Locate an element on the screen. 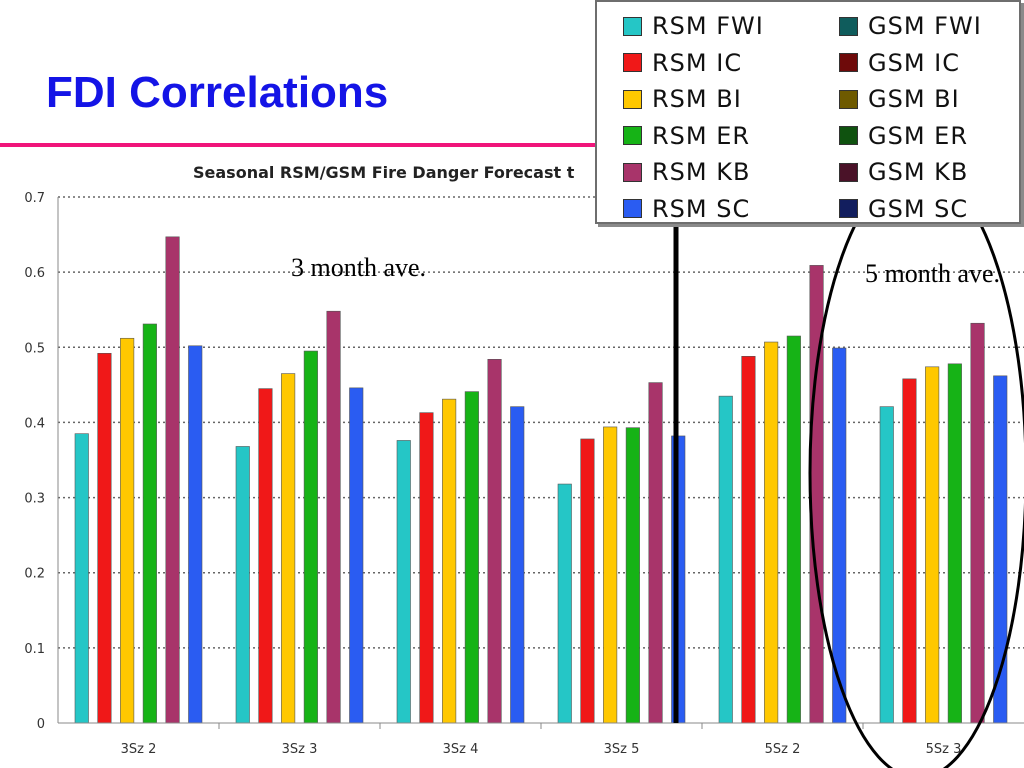 The height and width of the screenshot is (768, 1024). legend-item: RSM BI is located at coordinates (693, 99).